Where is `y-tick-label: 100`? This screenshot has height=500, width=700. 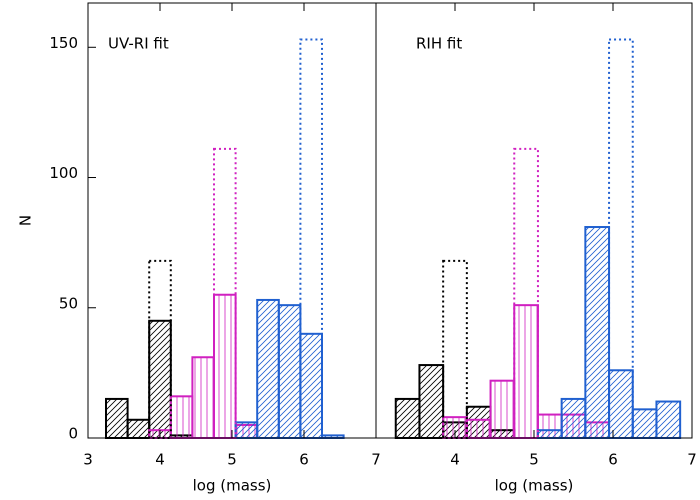 y-tick-label: 100 is located at coordinates (63, 173).